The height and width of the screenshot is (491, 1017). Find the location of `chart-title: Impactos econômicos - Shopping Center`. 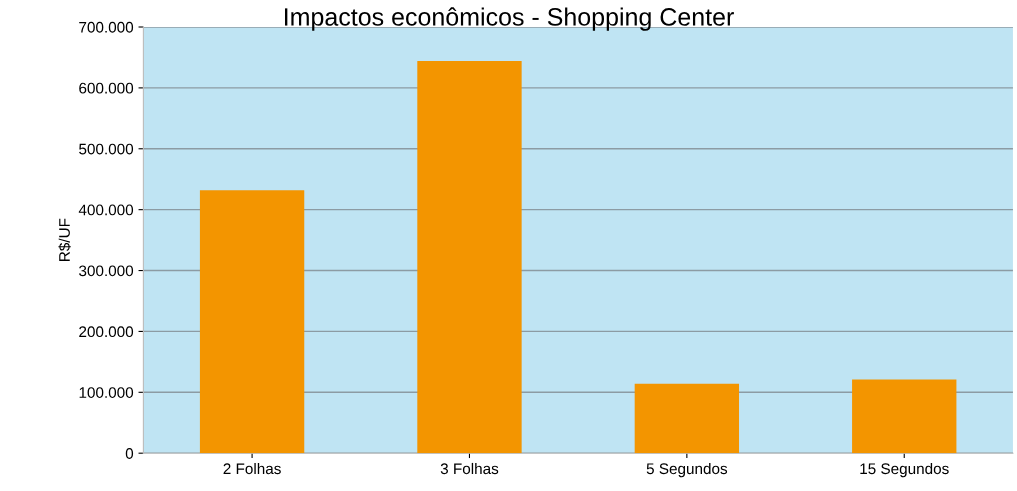

chart-title: Impactos econômicos - Shopping Center is located at coordinates (509, 19).